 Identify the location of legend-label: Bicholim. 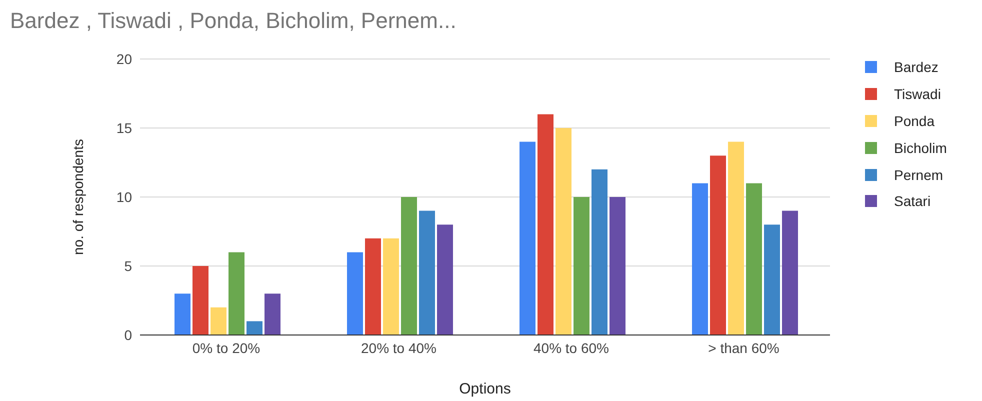
(920, 148).